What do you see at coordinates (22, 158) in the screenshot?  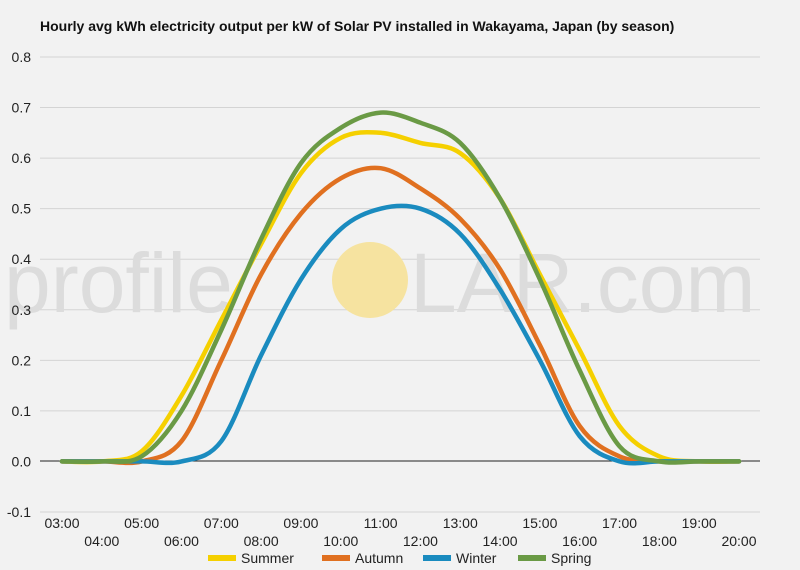 I see `y-tick-label: 0.6` at bounding box center [22, 158].